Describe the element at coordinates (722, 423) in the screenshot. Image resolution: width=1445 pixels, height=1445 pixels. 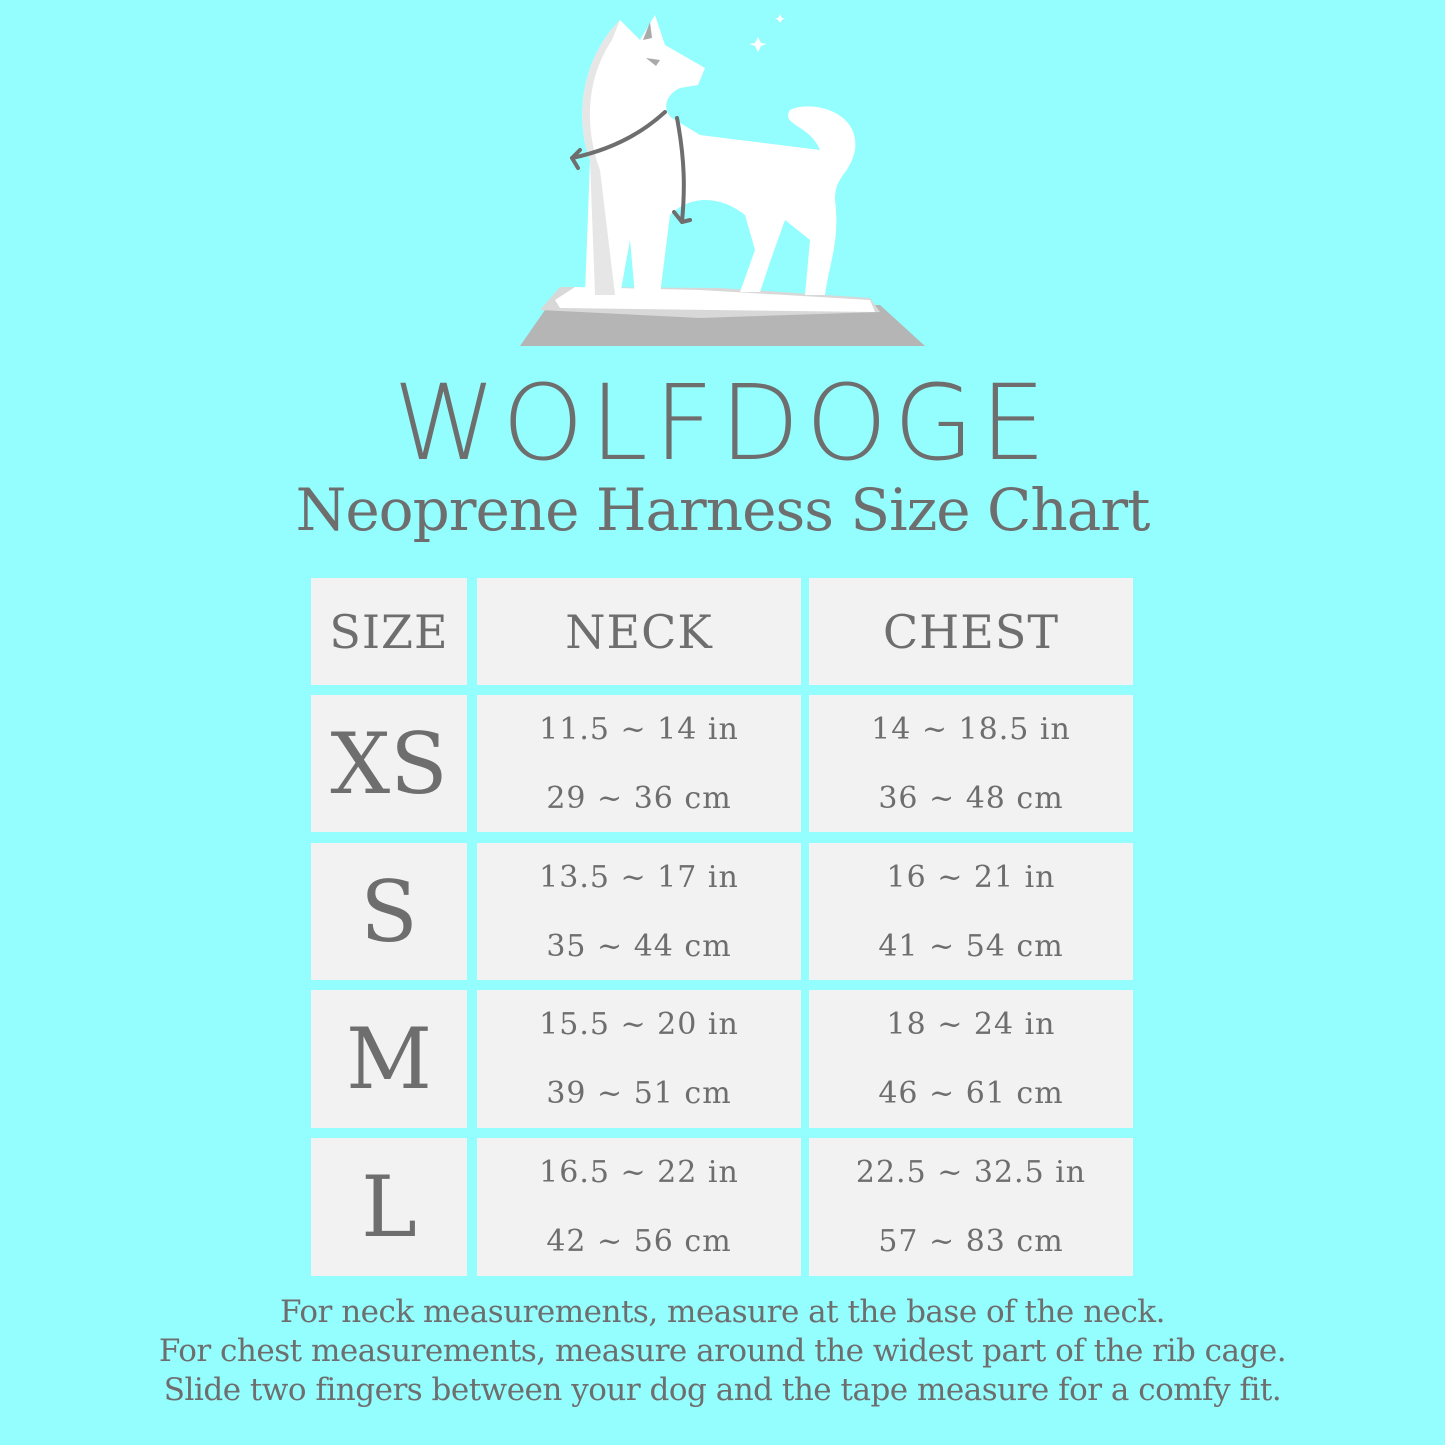
I see `brand-title: WOLFDOGE` at that location.